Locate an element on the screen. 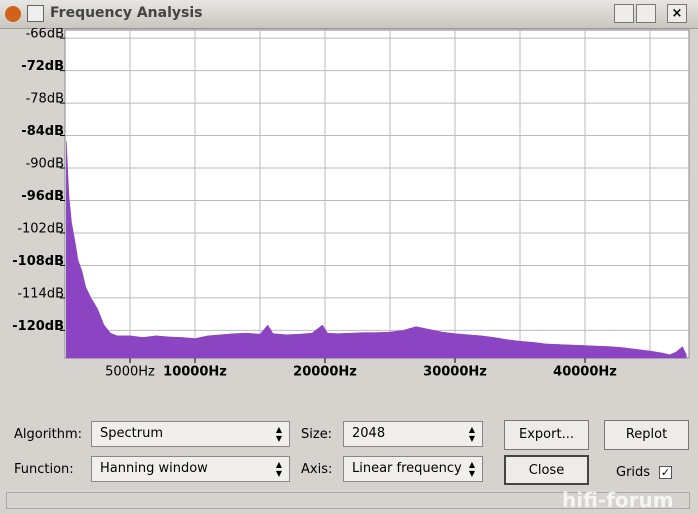 The image size is (698, 514). size-label: Size: is located at coordinates (317, 434).